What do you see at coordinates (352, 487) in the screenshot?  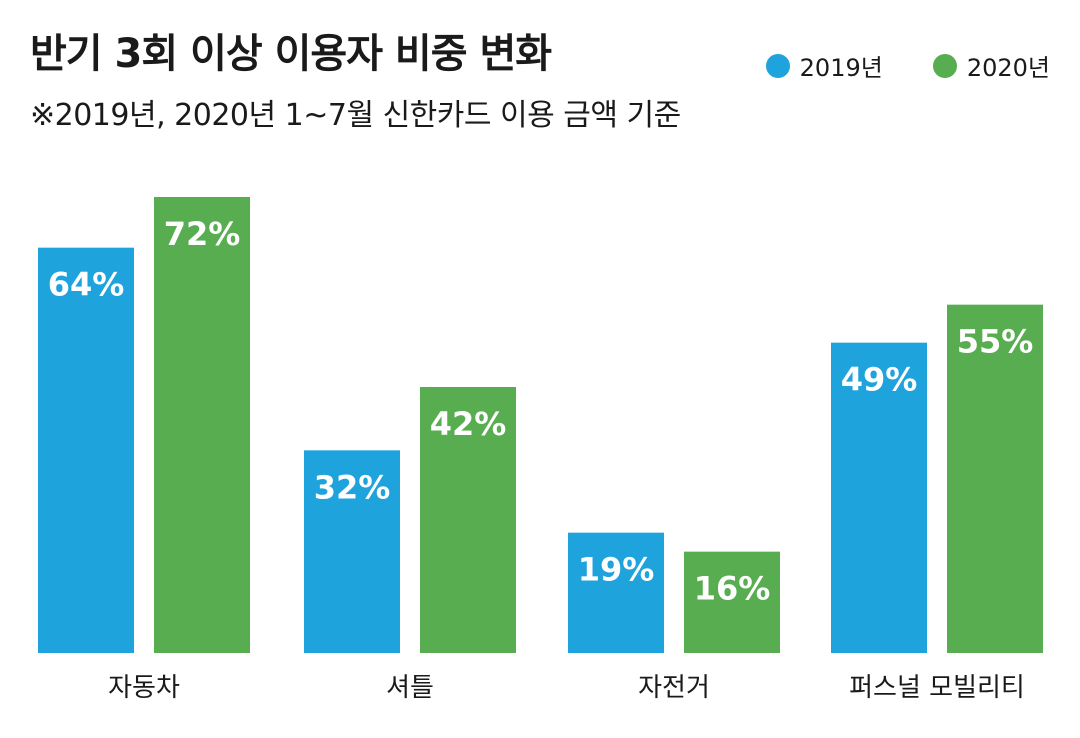 I see `data-label-2019-1: 32%` at bounding box center [352, 487].